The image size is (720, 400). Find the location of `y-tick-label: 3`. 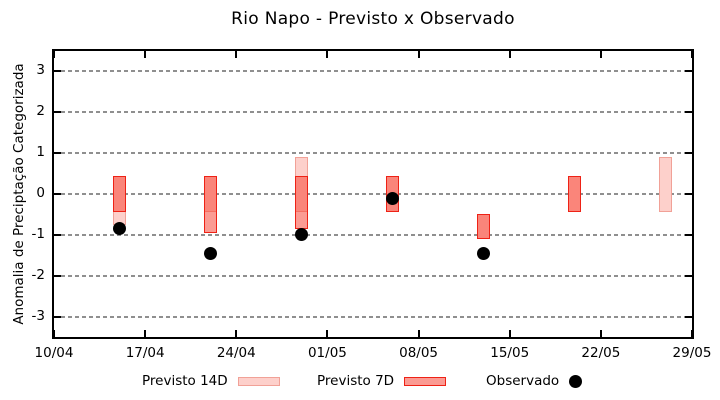

y-tick-label: 3 is located at coordinates (40, 70).